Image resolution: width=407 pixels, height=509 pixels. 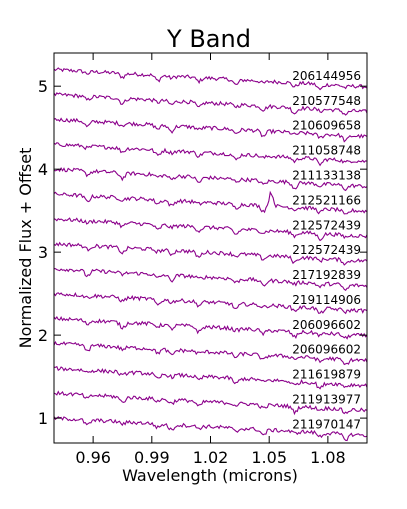 What do you see at coordinates (326, 275) in the screenshot?
I see `series-label-9: 217192839` at bounding box center [326, 275].